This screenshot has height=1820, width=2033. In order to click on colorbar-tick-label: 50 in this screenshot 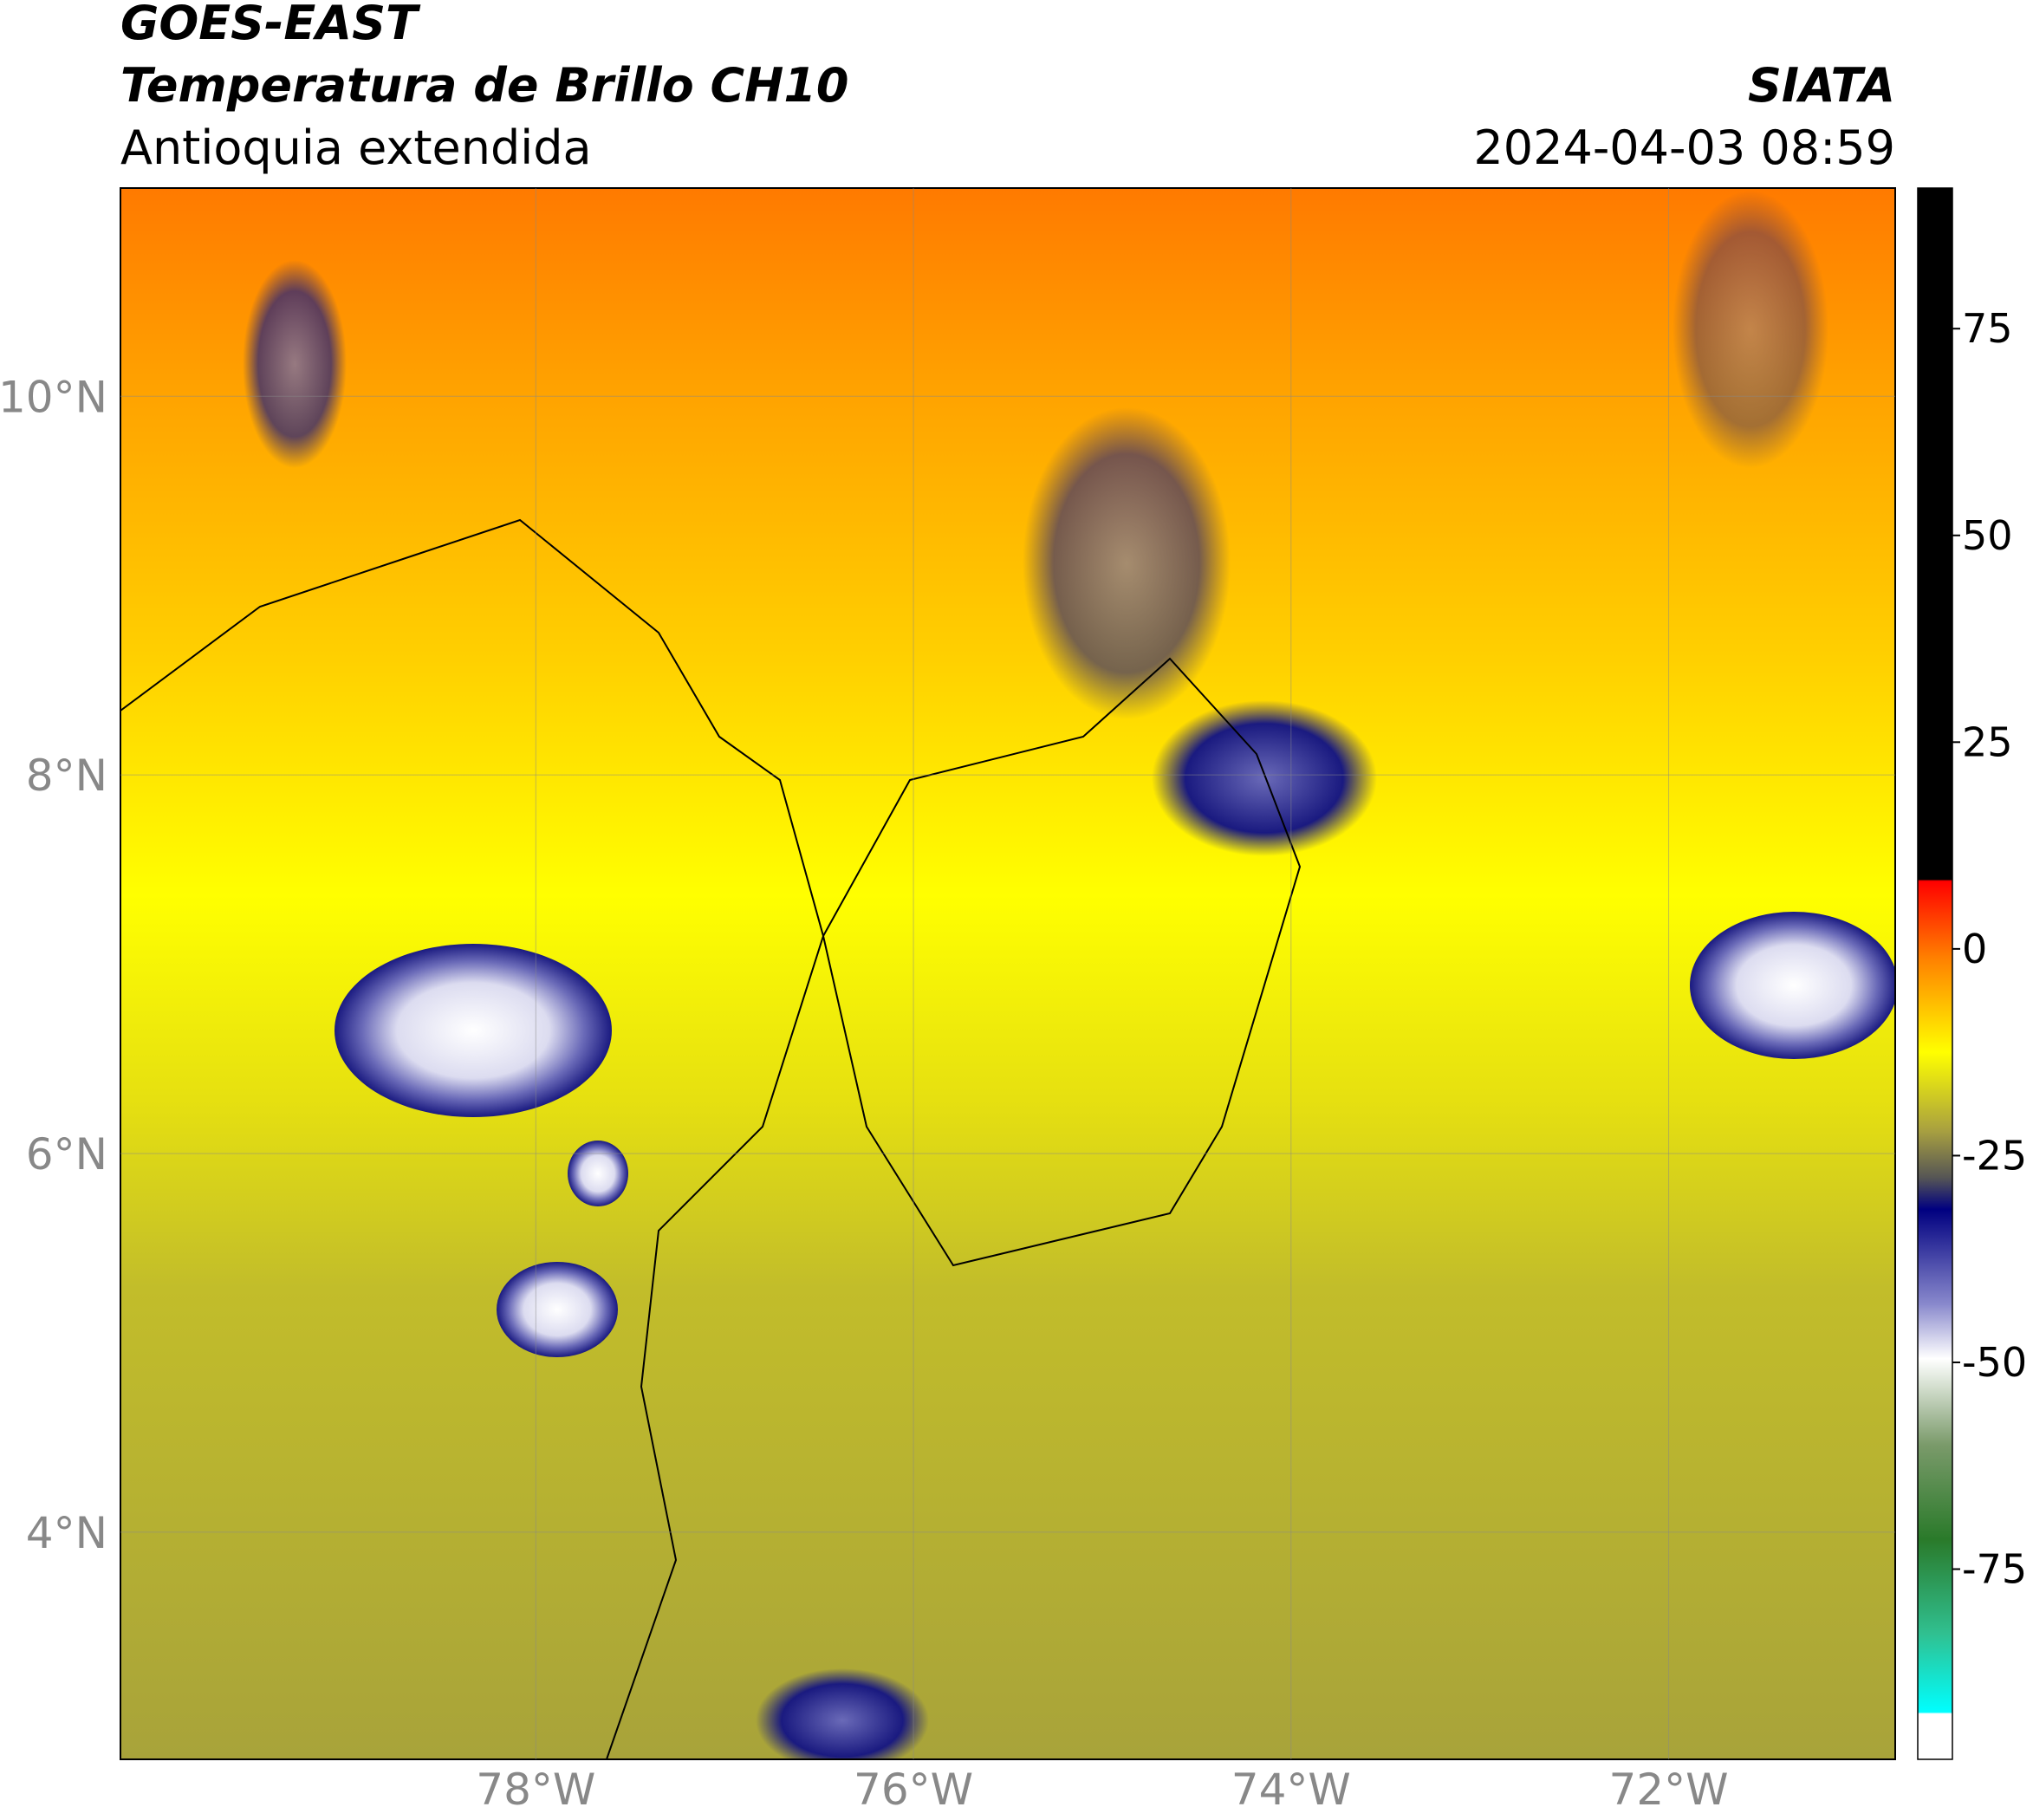, I will do `click(1987, 535)`.